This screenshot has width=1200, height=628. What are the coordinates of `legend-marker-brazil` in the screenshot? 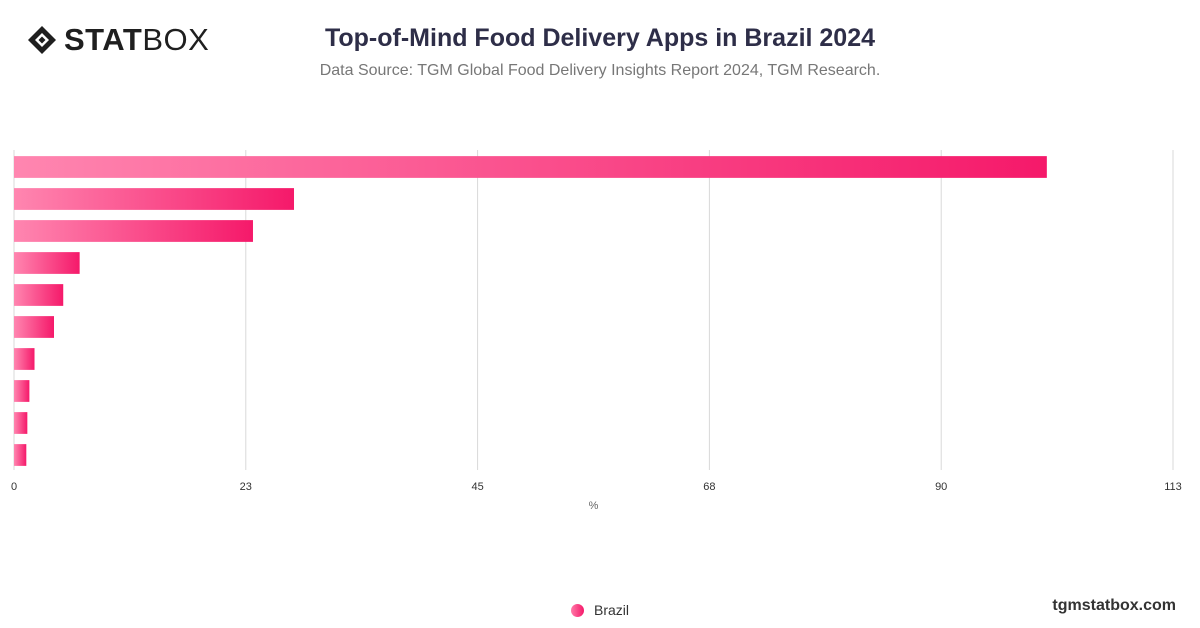 It's located at (577, 610).